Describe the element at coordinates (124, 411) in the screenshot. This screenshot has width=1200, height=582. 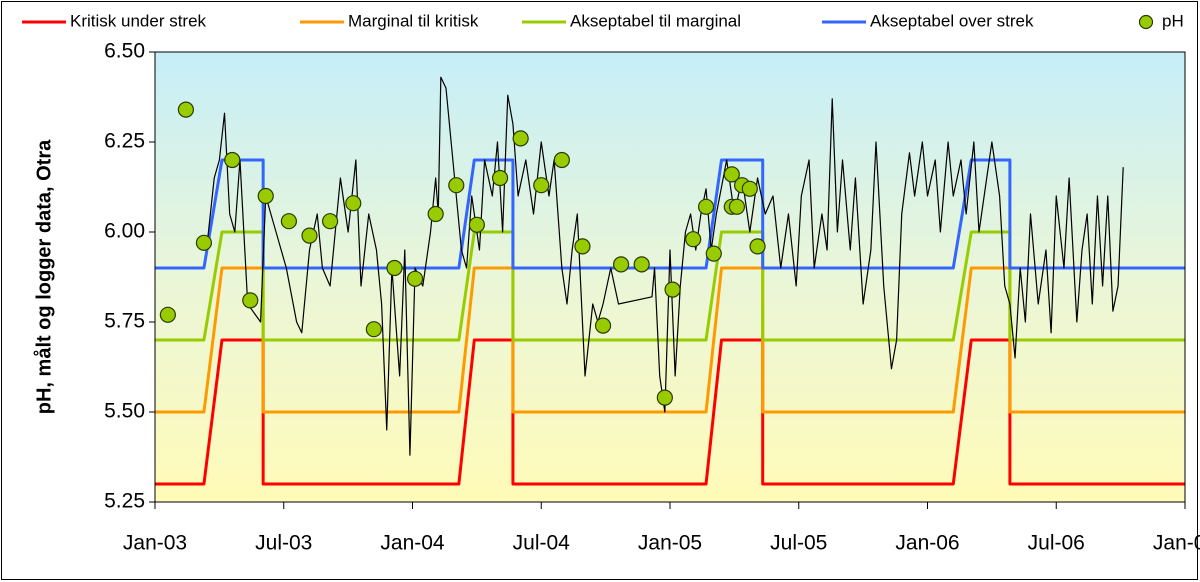
I see `y-tick-label: 5.50` at that location.